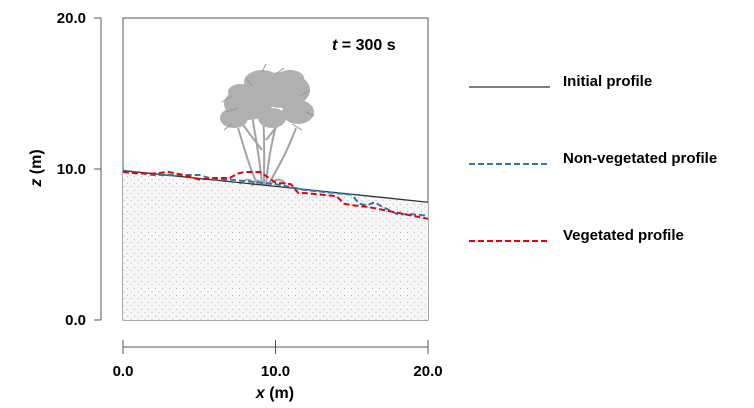 This screenshot has width=754, height=408. What do you see at coordinates (71, 169) in the screenshot?
I see `y-tick-label: 10.0` at bounding box center [71, 169].